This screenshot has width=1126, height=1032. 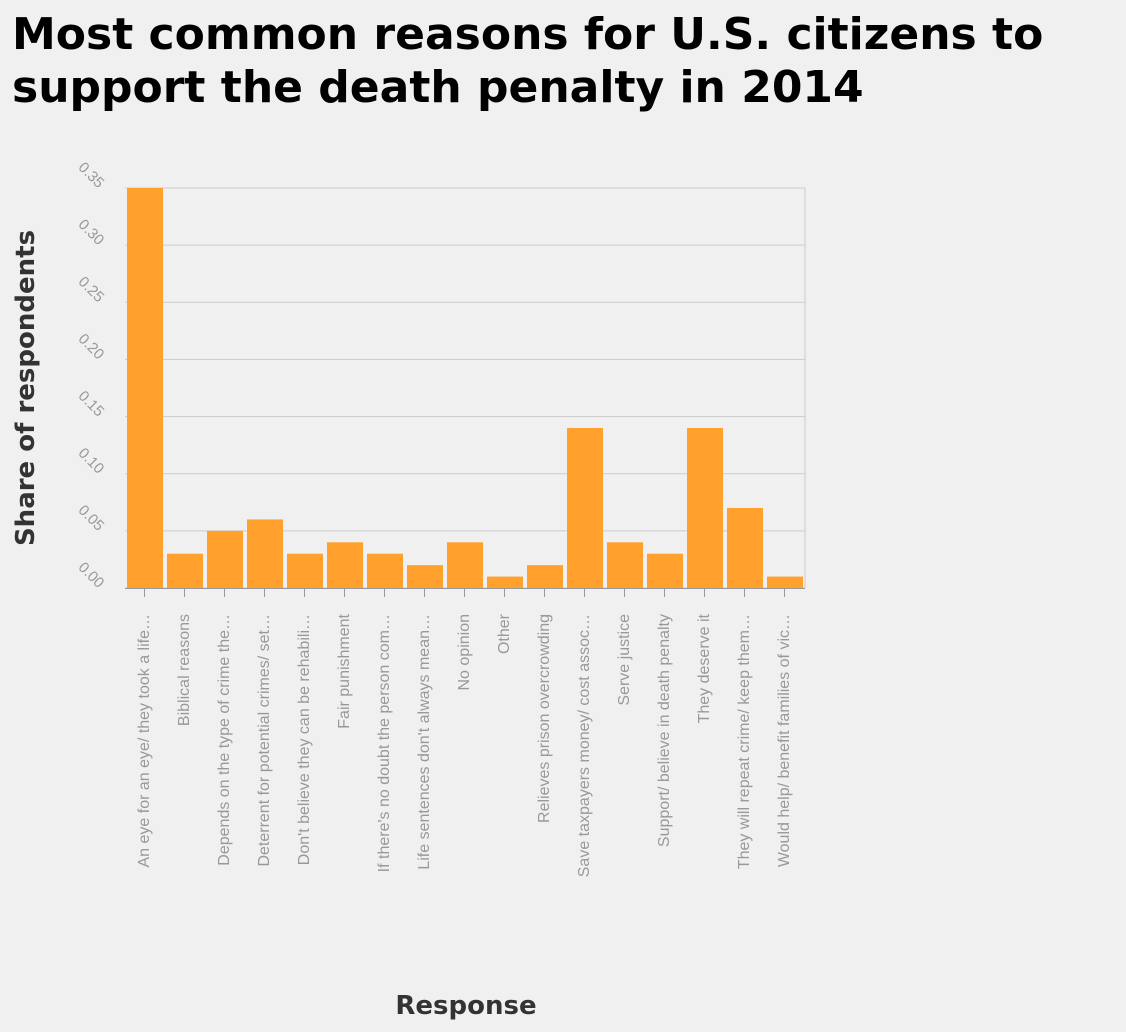 What do you see at coordinates (464, 652) in the screenshot?
I see `x-tick-label: No opinion` at bounding box center [464, 652].